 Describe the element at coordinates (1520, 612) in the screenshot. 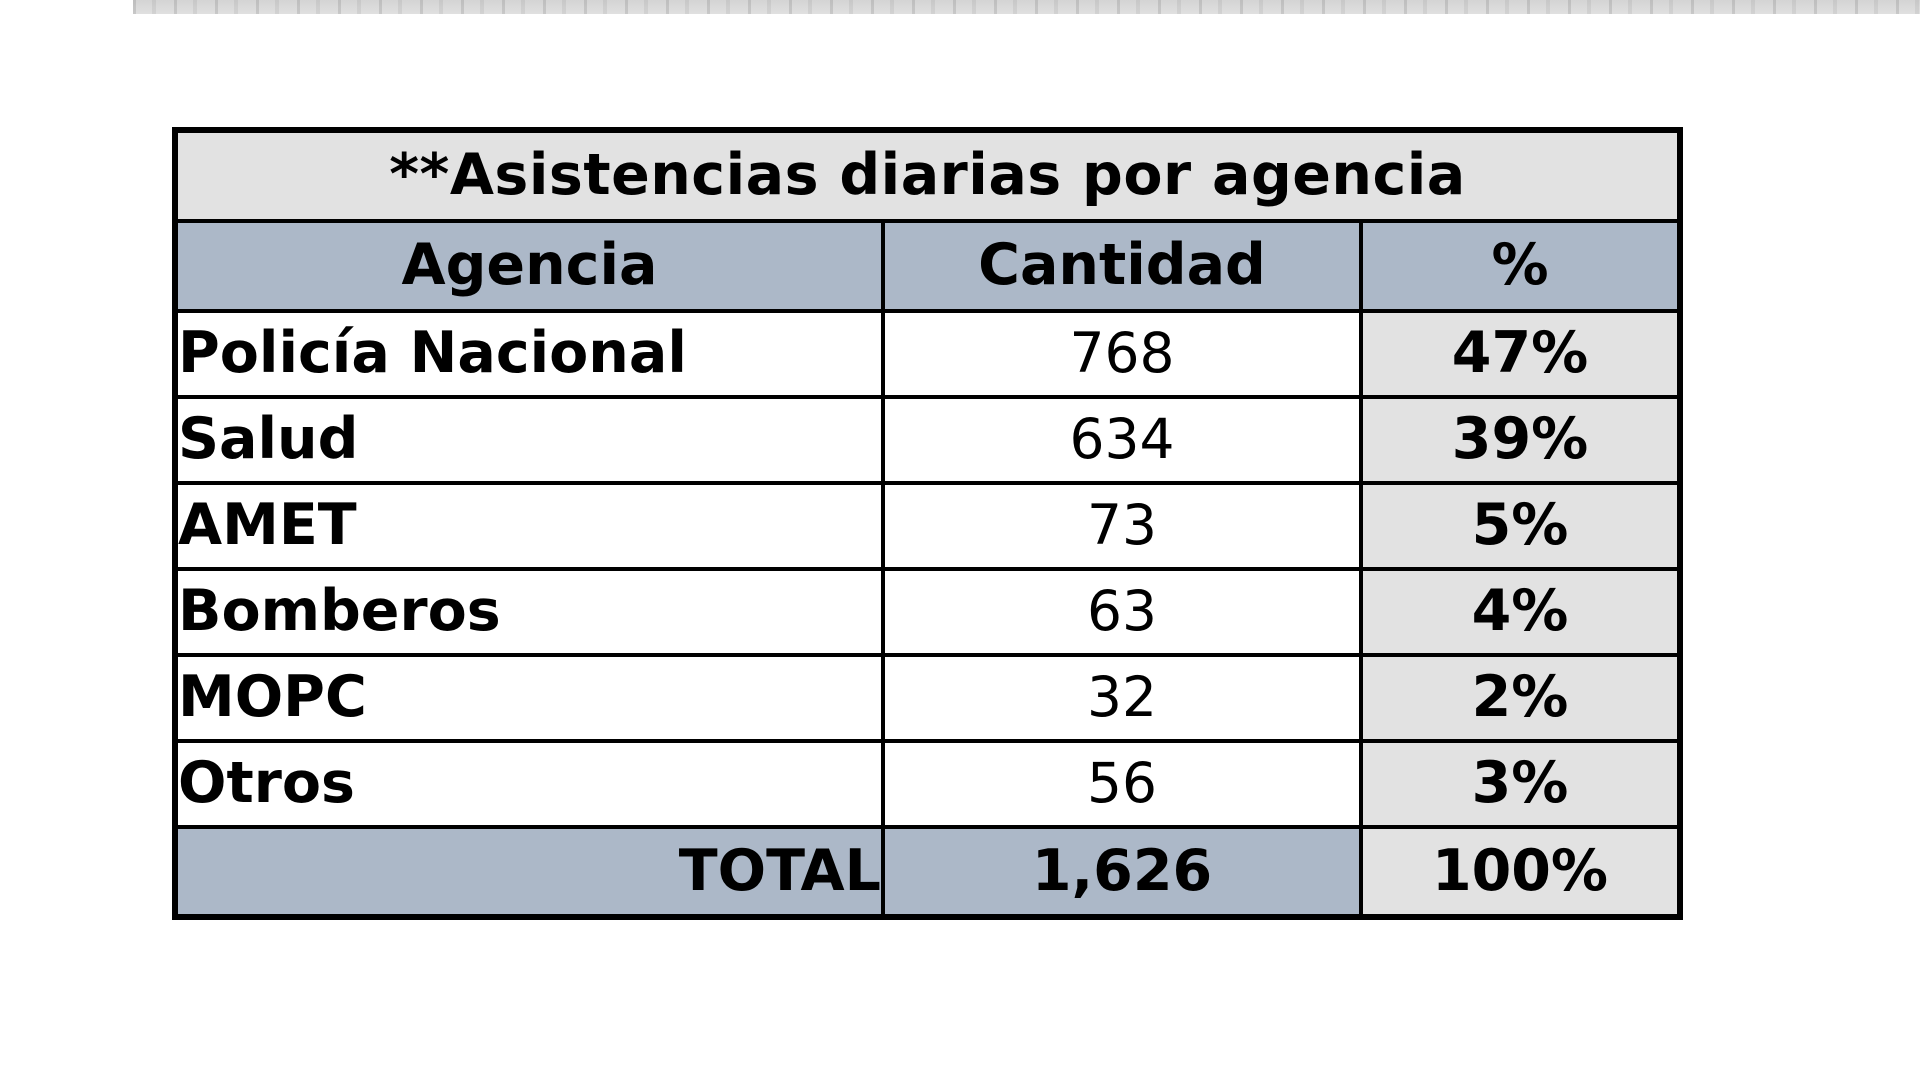

I see `percent-cell: 4%` at that location.